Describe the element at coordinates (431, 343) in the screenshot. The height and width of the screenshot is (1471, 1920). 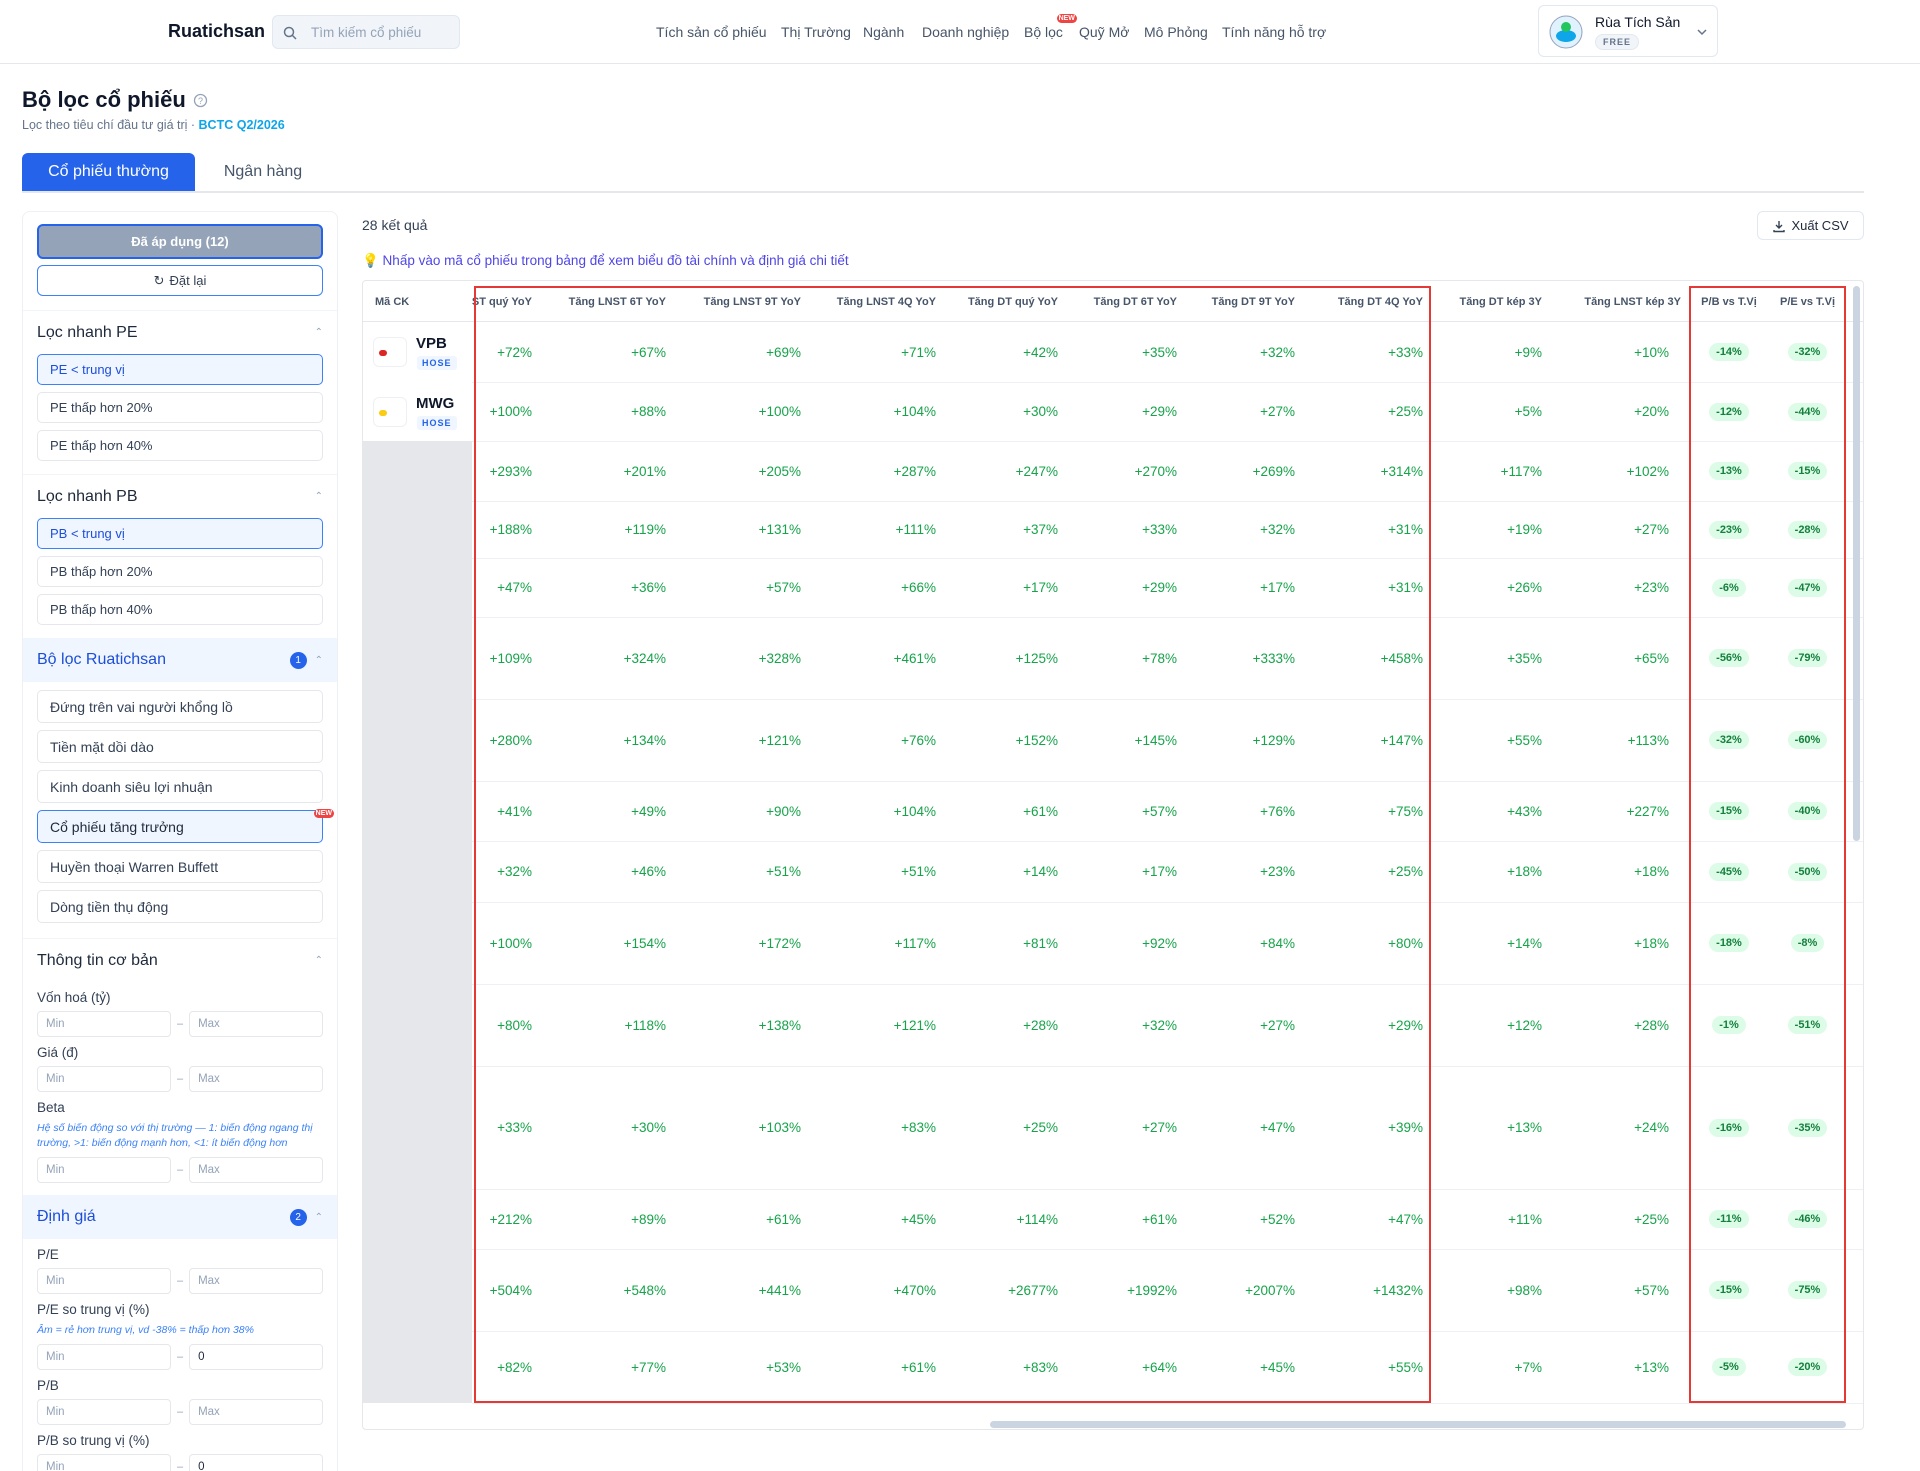
I see `ticker: VPB` at that location.